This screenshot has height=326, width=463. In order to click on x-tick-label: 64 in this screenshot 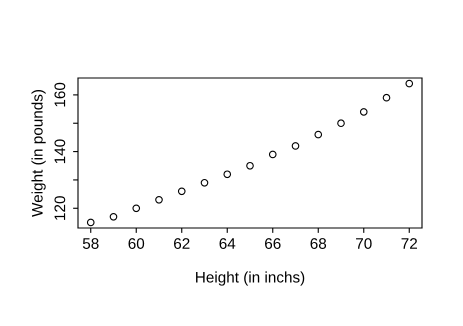, I will do `click(228, 243)`.